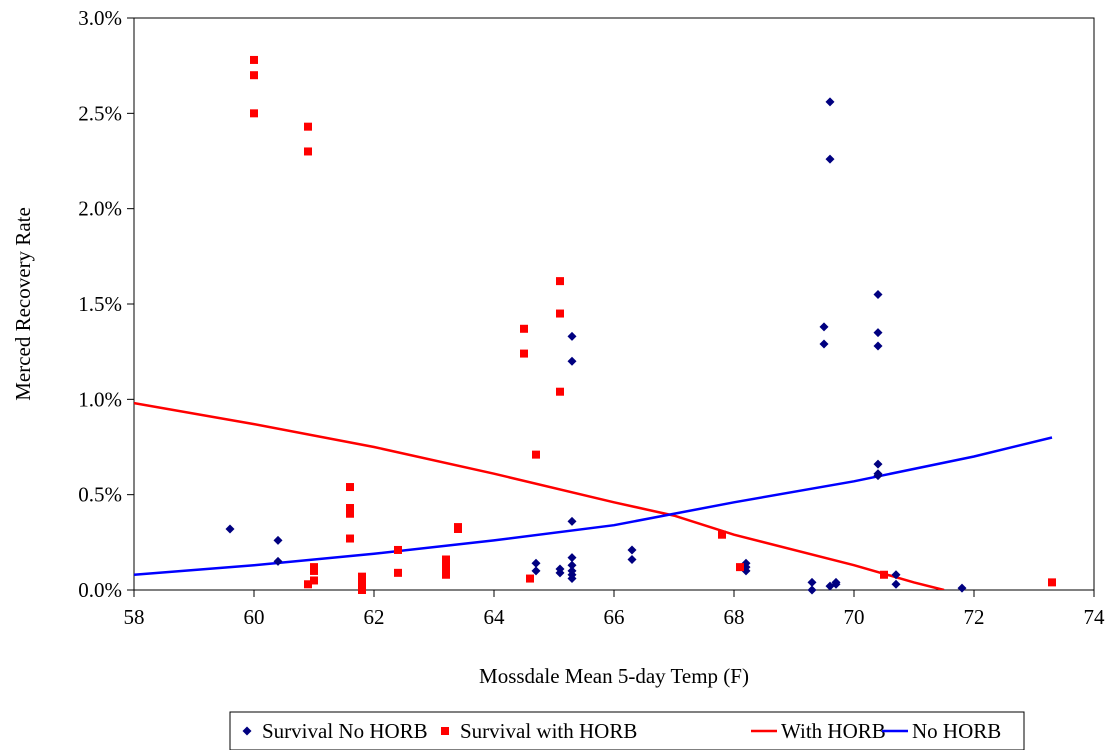  Describe the element at coordinates (100, 209) in the screenshot. I see `y-tick-label: 2.0%` at that location.